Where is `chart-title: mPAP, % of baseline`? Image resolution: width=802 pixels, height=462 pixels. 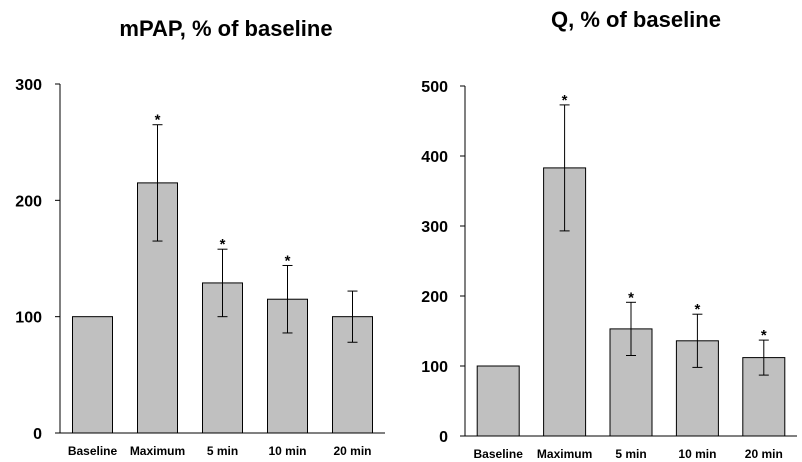 chart-title: mPAP, % of baseline is located at coordinates (225, 28).